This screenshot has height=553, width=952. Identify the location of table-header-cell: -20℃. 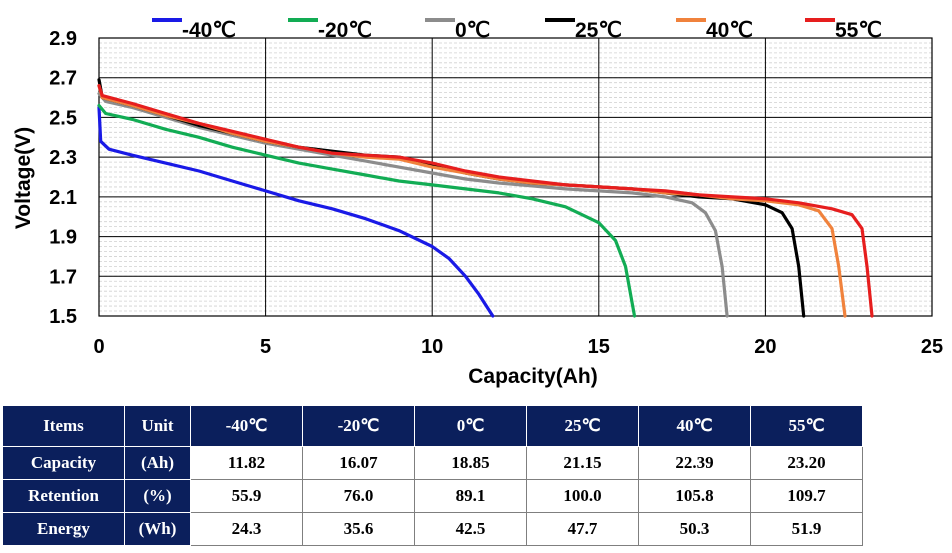
(358, 426).